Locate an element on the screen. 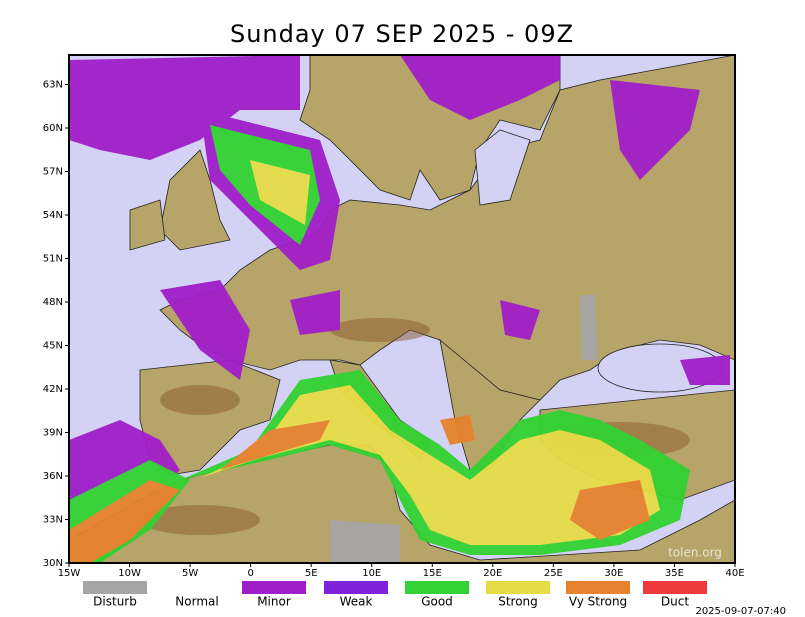 This screenshot has width=805, height=617. legend-label: Weak is located at coordinates (356, 602).